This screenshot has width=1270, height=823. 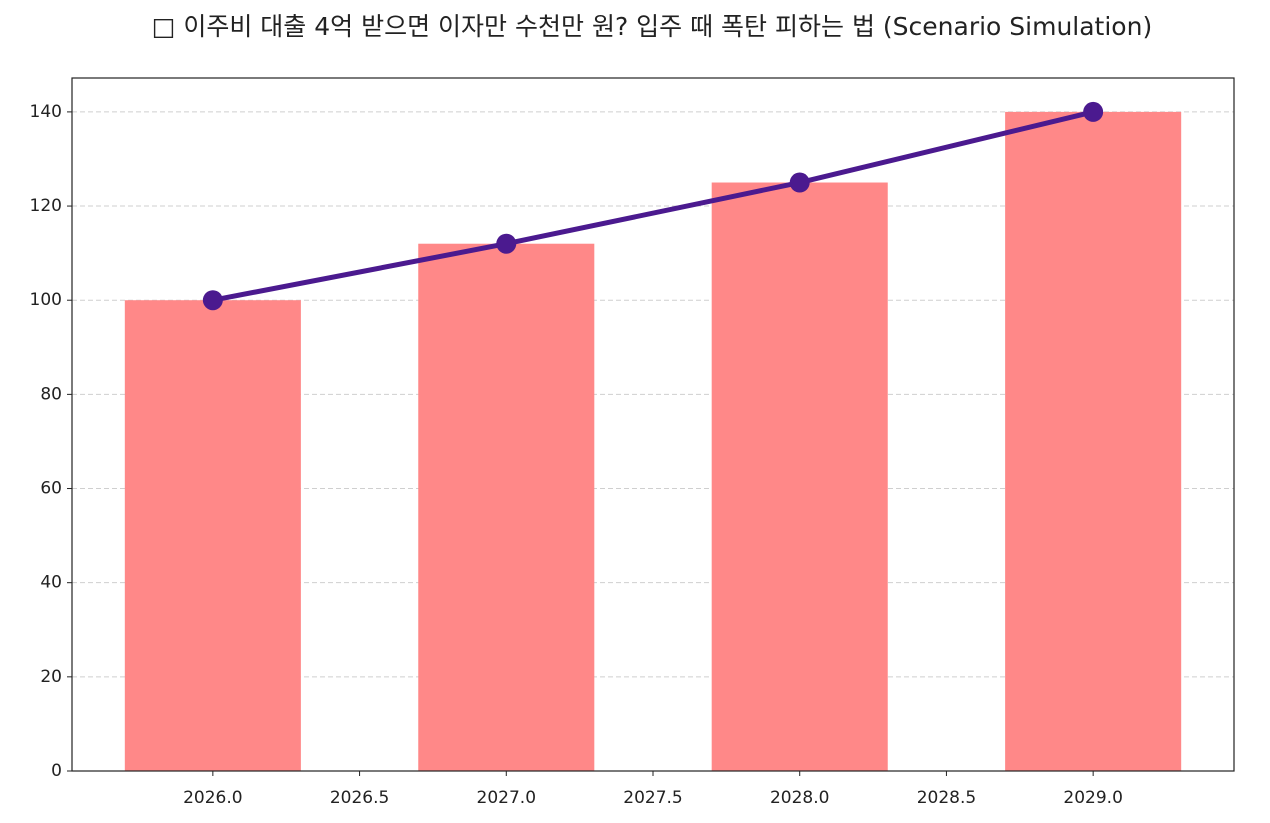 I want to click on y-tick-label: 80, so click(x=51, y=394).